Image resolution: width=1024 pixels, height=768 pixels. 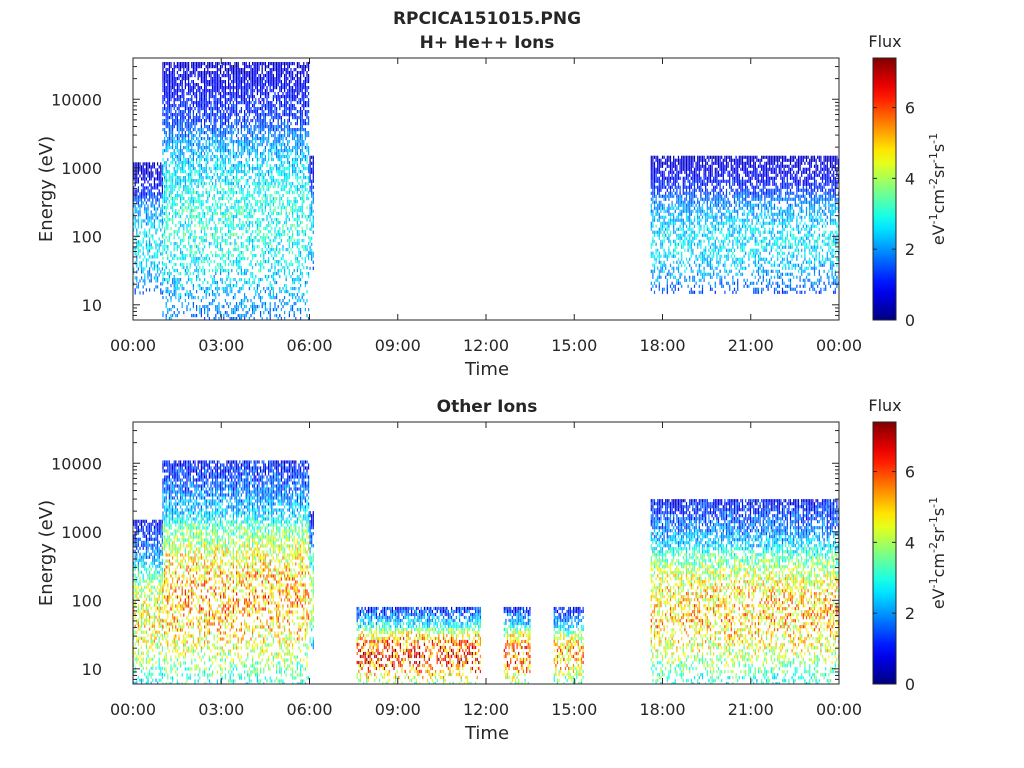 What do you see at coordinates (487, 43) in the screenshot?
I see `panel-title: H+ He++ Ions` at bounding box center [487, 43].